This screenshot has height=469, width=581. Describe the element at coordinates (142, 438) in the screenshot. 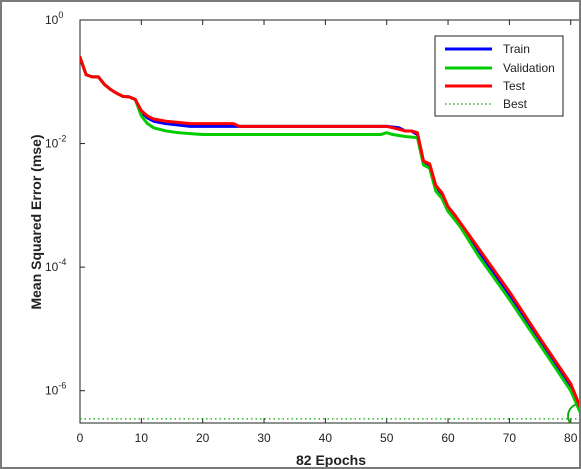

I see `x-tick-label-1: 10` at that location.